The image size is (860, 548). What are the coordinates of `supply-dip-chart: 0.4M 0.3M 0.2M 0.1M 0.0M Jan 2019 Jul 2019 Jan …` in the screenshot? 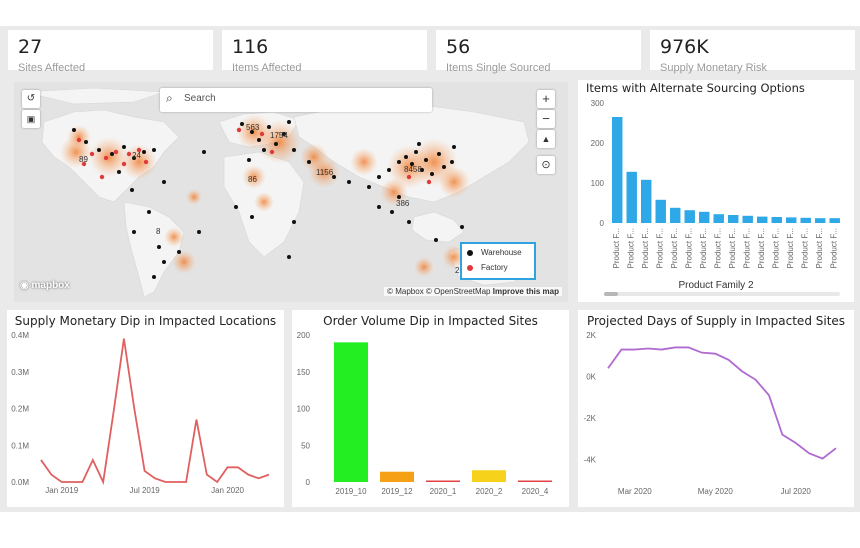 It's located at (140, 413).